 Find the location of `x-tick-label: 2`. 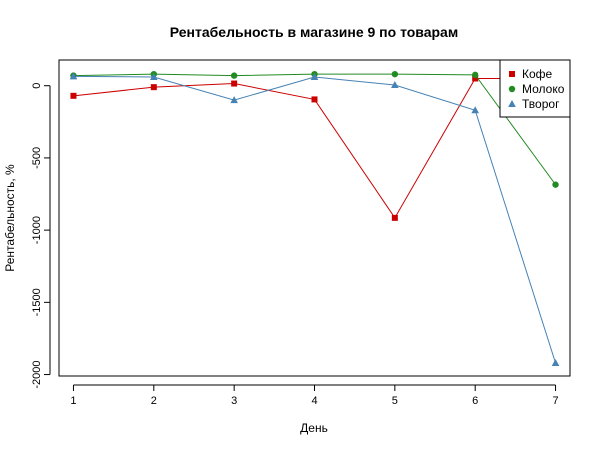

x-tick-label: 2 is located at coordinates (154, 401).